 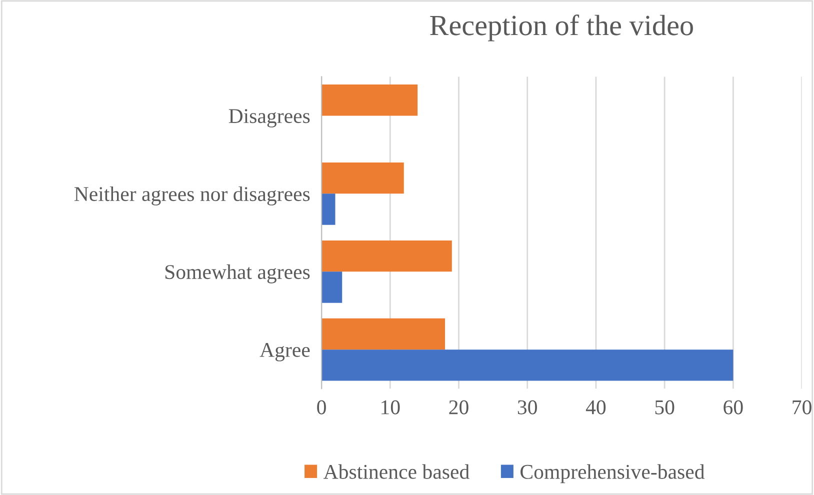 I want to click on x-tick-label: 0, so click(x=321, y=407).